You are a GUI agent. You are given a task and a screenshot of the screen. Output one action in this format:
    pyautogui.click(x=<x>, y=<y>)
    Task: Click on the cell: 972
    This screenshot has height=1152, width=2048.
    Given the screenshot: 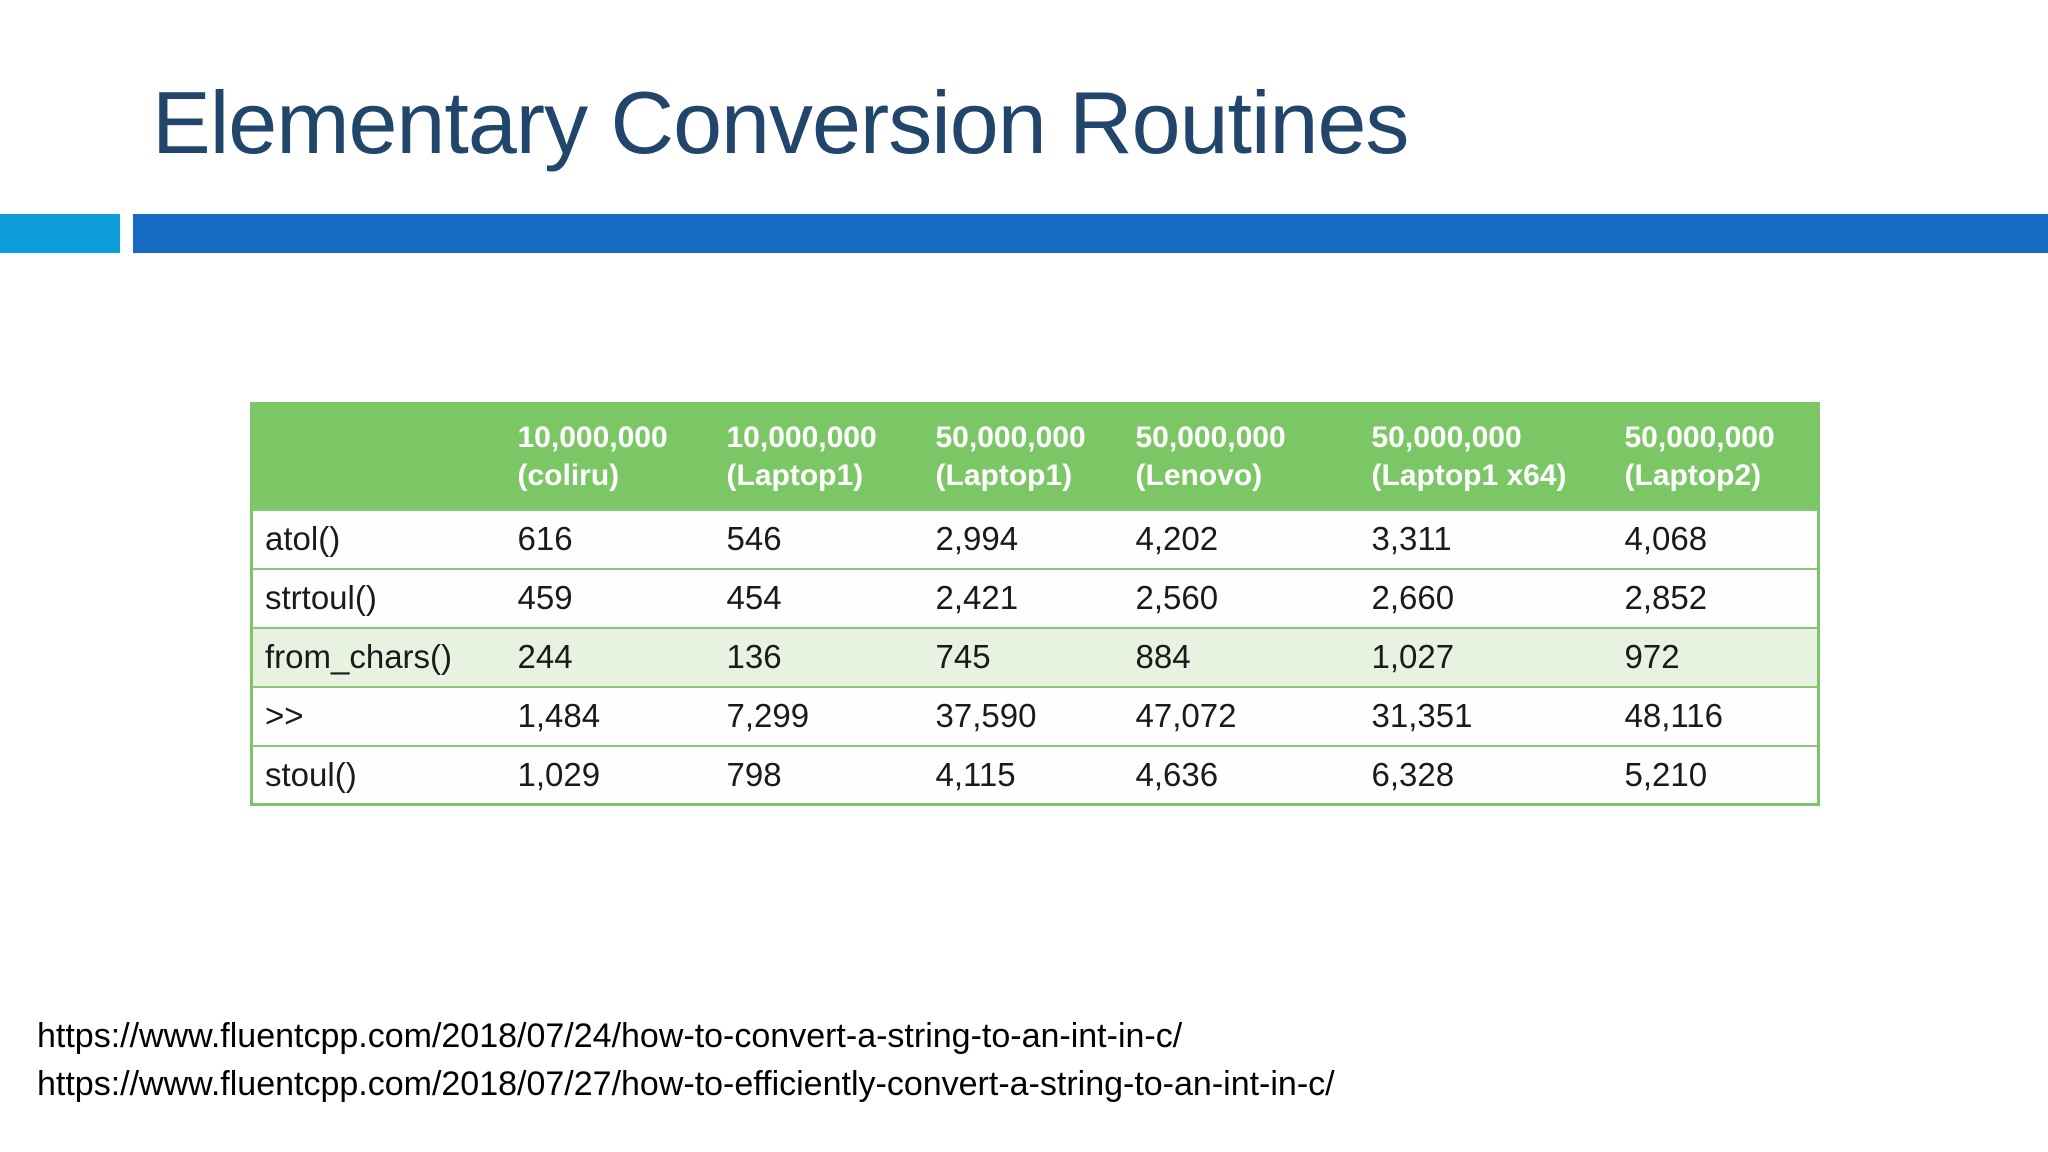 What is the action you would take?
    pyautogui.click(x=1715, y=656)
    